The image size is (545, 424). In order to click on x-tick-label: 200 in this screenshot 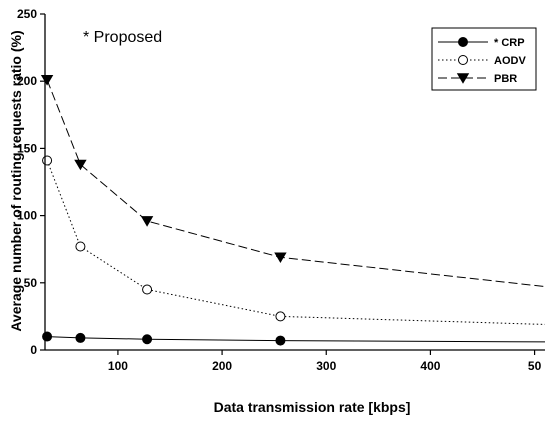, I will do `click(222, 366)`.